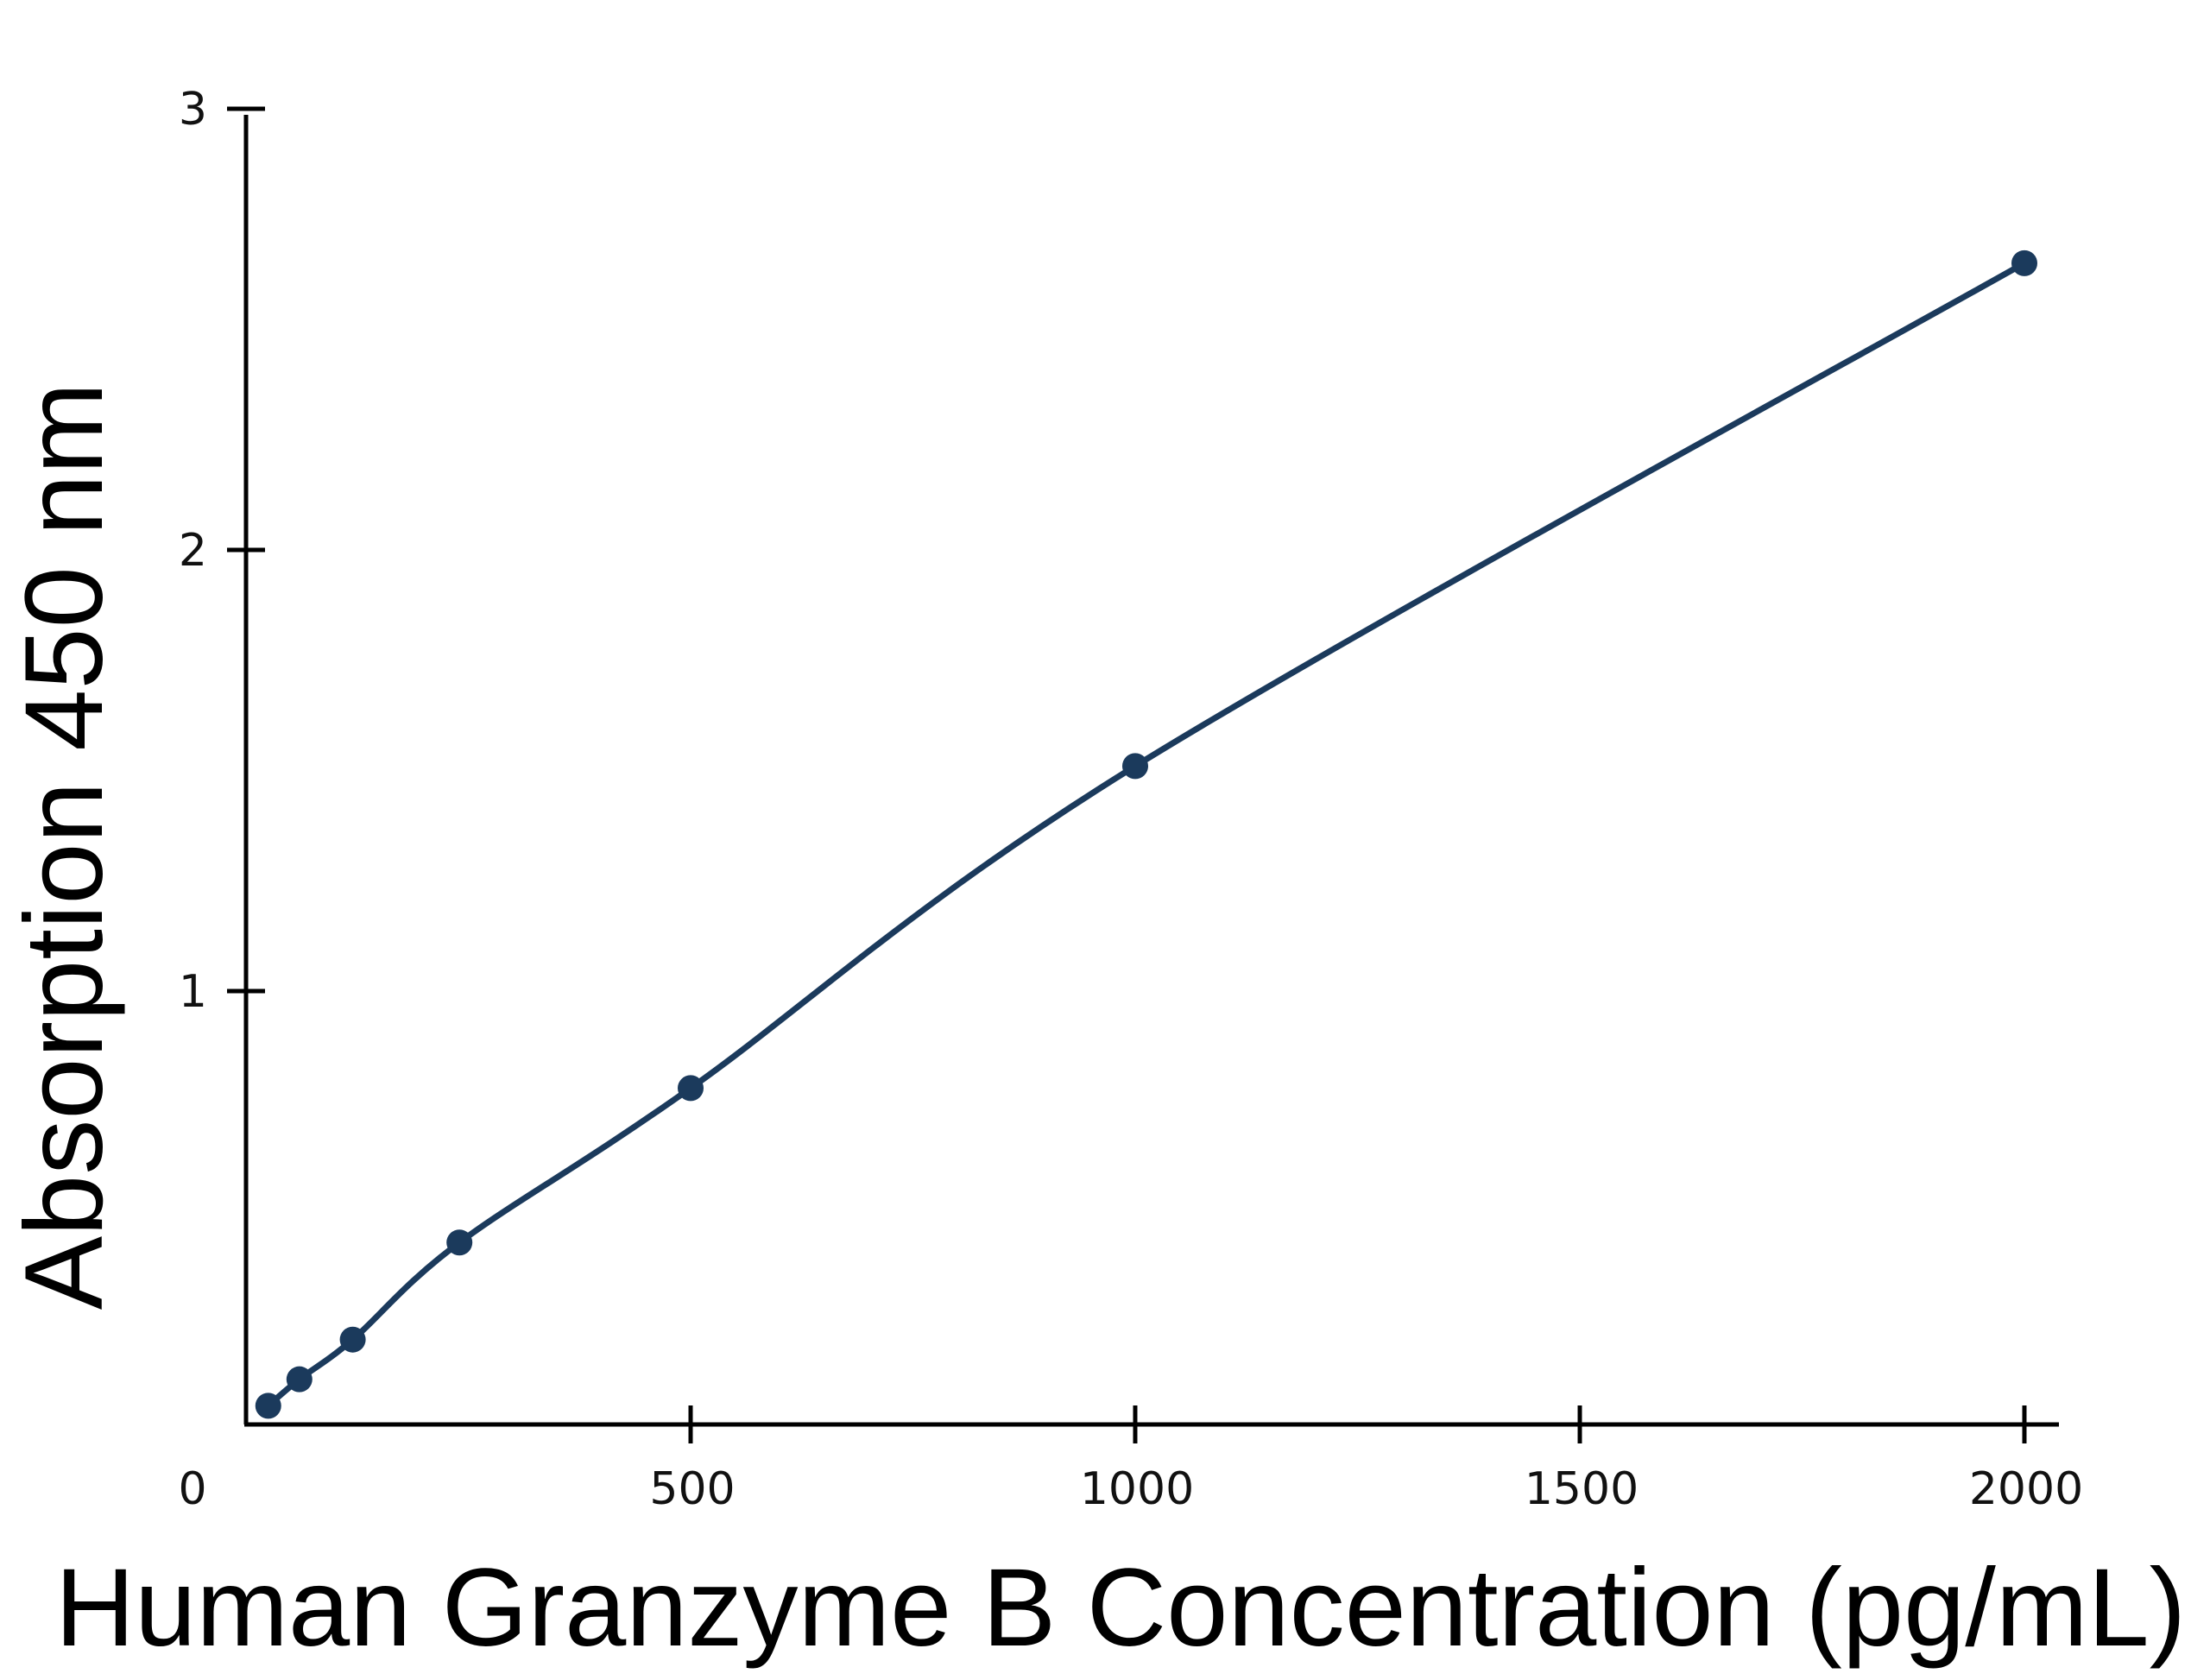 The image size is (2210, 1680). Describe the element at coordinates (1137, 1489) in the screenshot. I see `x-tick-label: 1000` at that location.